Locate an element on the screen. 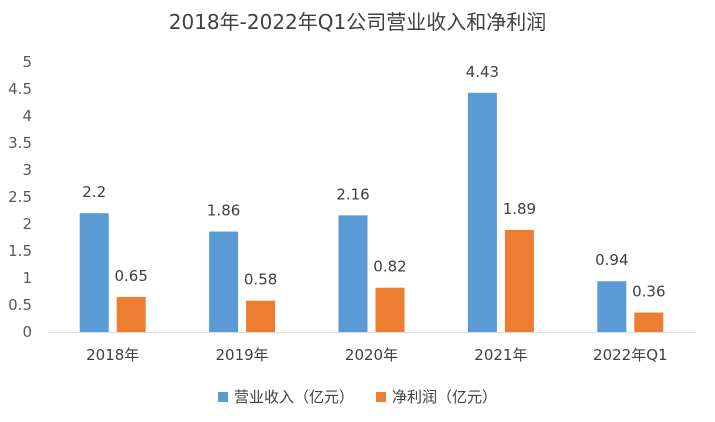 The width and height of the screenshot is (715, 422). x-tick-label: 2021年 is located at coordinates (500, 355).